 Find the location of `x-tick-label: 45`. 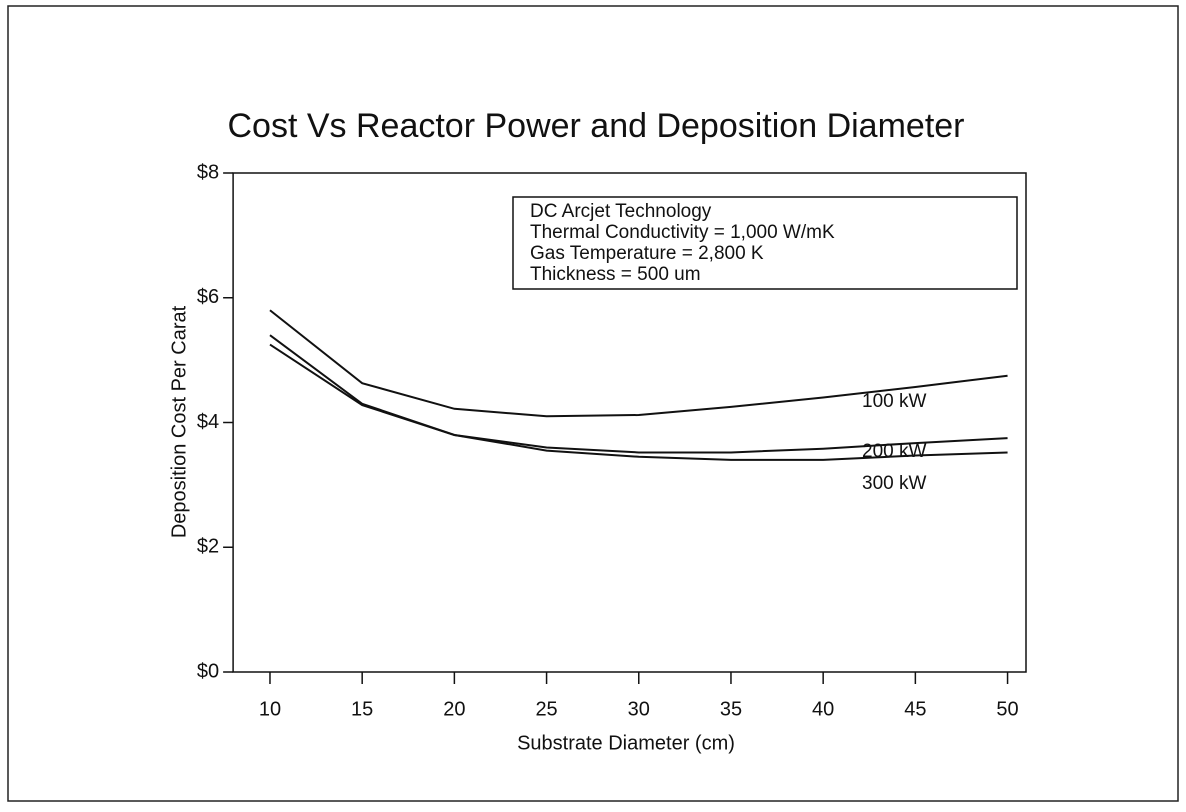

x-tick-label: 45 is located at coordinates (915, 709).